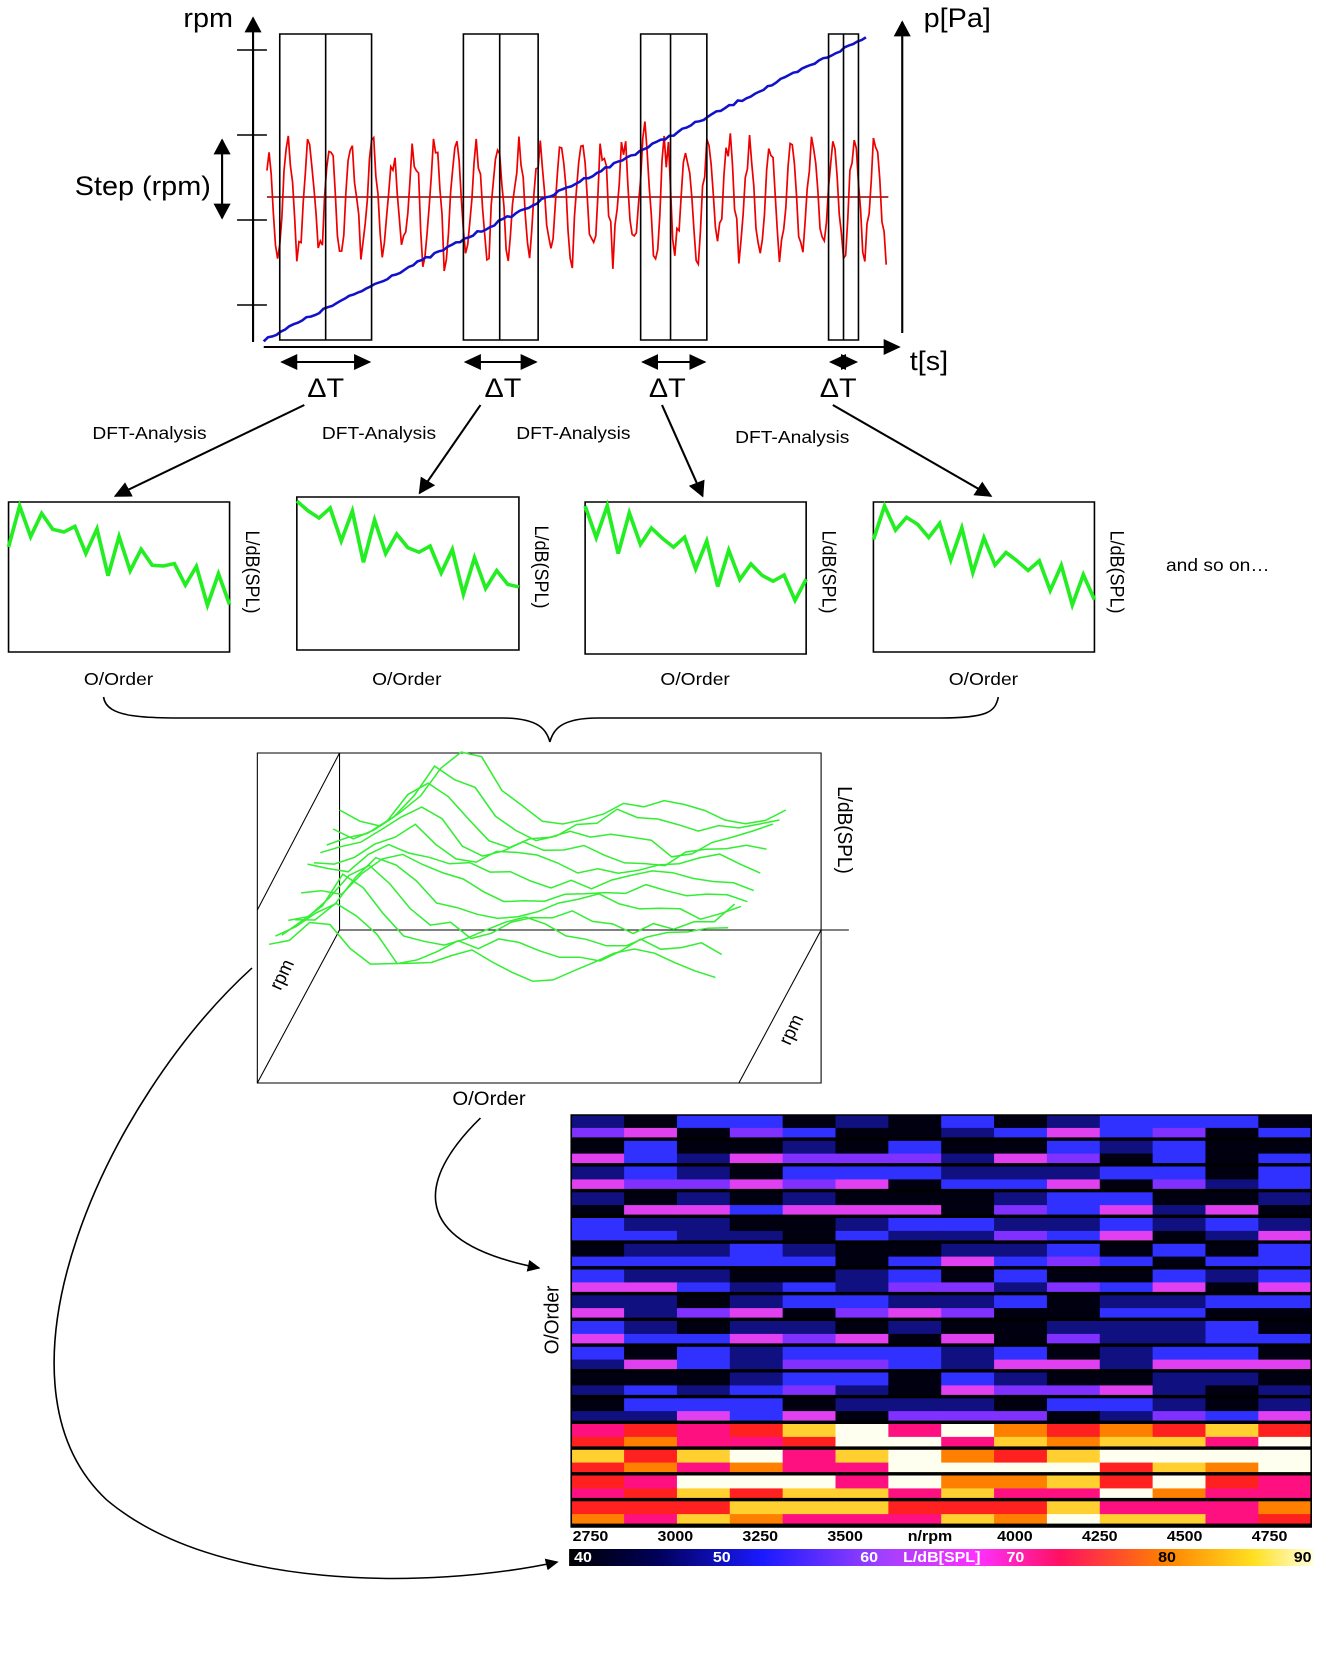 The image size is (1324, 1668). What do you see at coordinates (379, 432) in the screenshot?
I see `dft-label: DFT-Analysis` at bounding box center [379, 432].